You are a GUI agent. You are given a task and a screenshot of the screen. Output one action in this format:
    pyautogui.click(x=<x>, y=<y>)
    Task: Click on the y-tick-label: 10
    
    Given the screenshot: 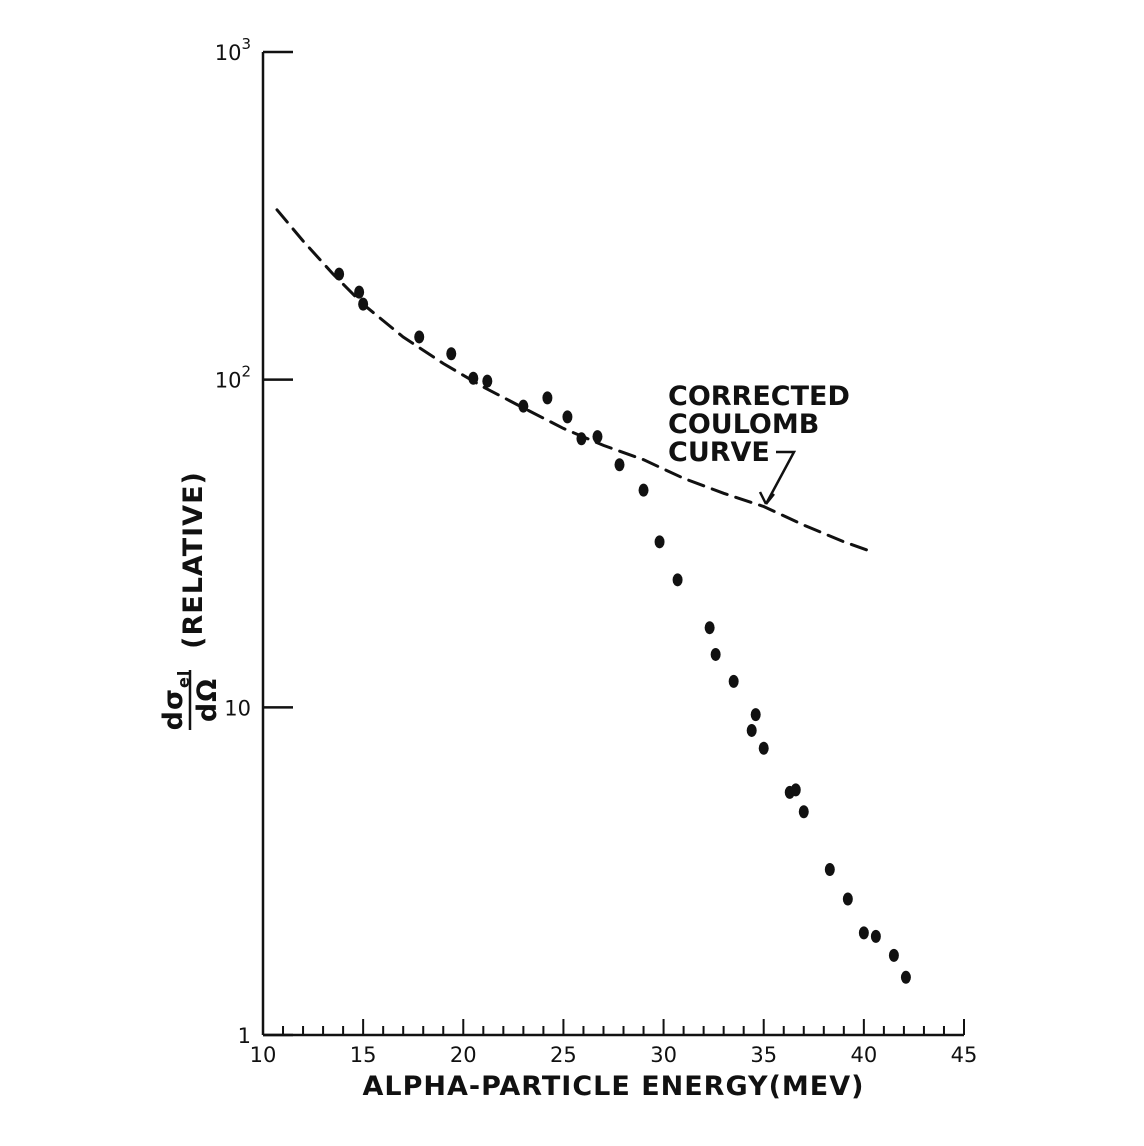 What is the action you would take?
    pyautogui.click(x=237, y=708)
    